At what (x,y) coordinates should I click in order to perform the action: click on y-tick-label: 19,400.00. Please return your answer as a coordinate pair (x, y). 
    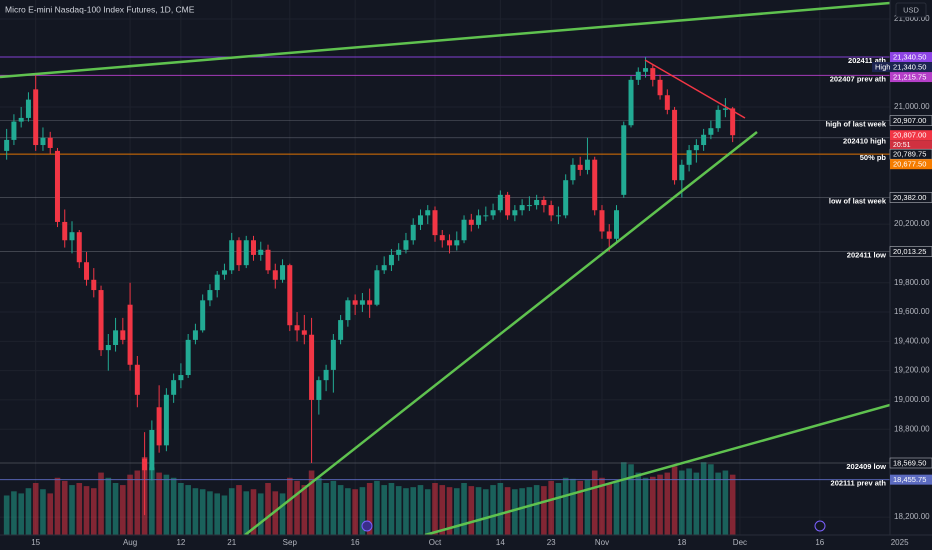
    Looking at the image, I should click on (912, 340).